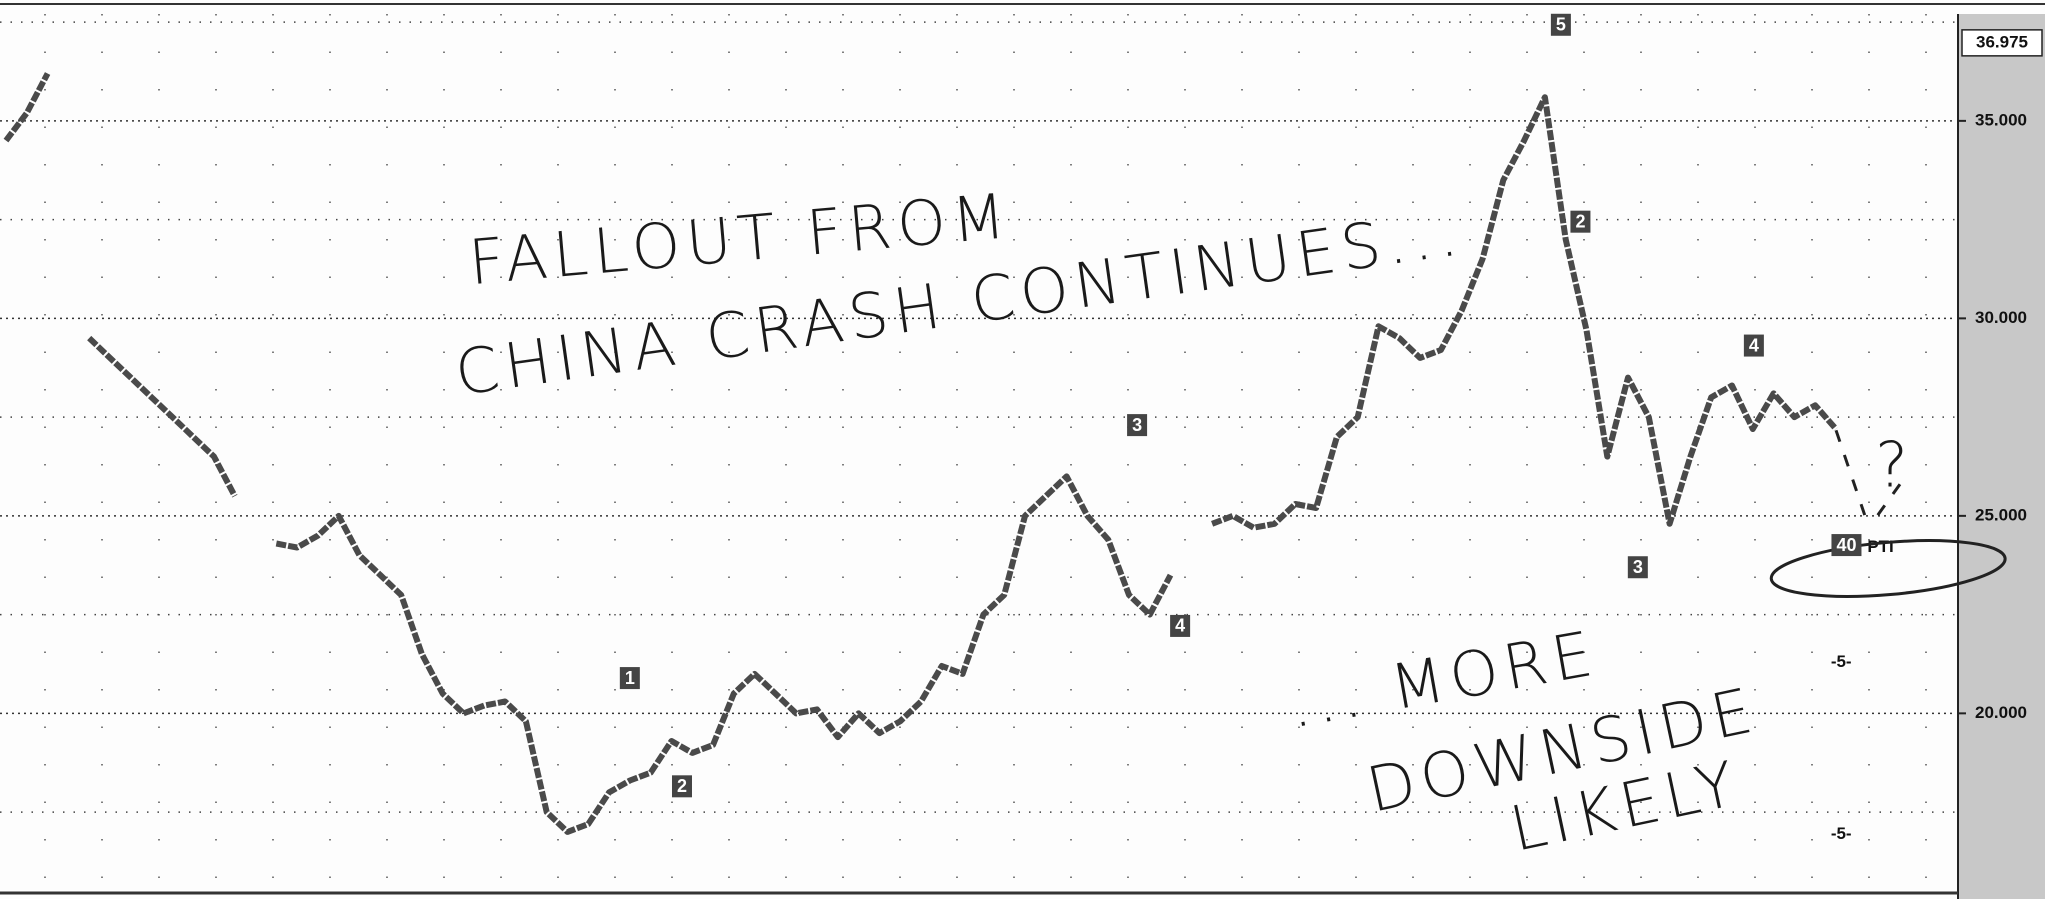  What do you see at coordinates (2001, 317) in the screenshot?
I see `y-tick-label: 30.000` at bounding box center [2001, 317].